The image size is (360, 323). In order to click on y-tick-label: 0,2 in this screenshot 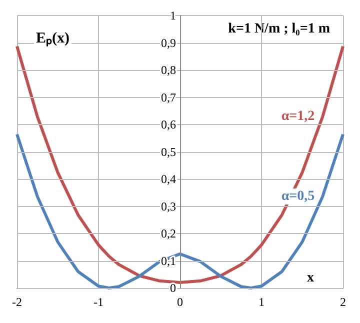, I will do `click(168, 233)`.